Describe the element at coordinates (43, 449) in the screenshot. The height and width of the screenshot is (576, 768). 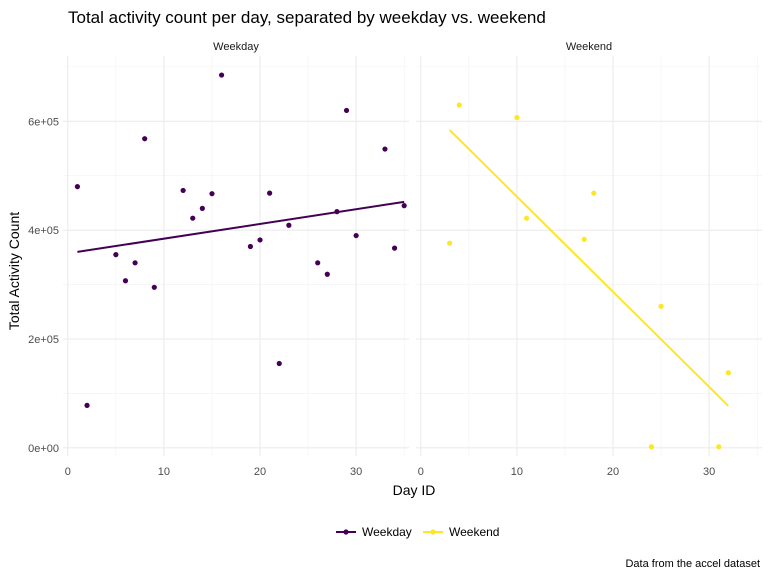
I see `y-tick-label: 0e+00` at that location.